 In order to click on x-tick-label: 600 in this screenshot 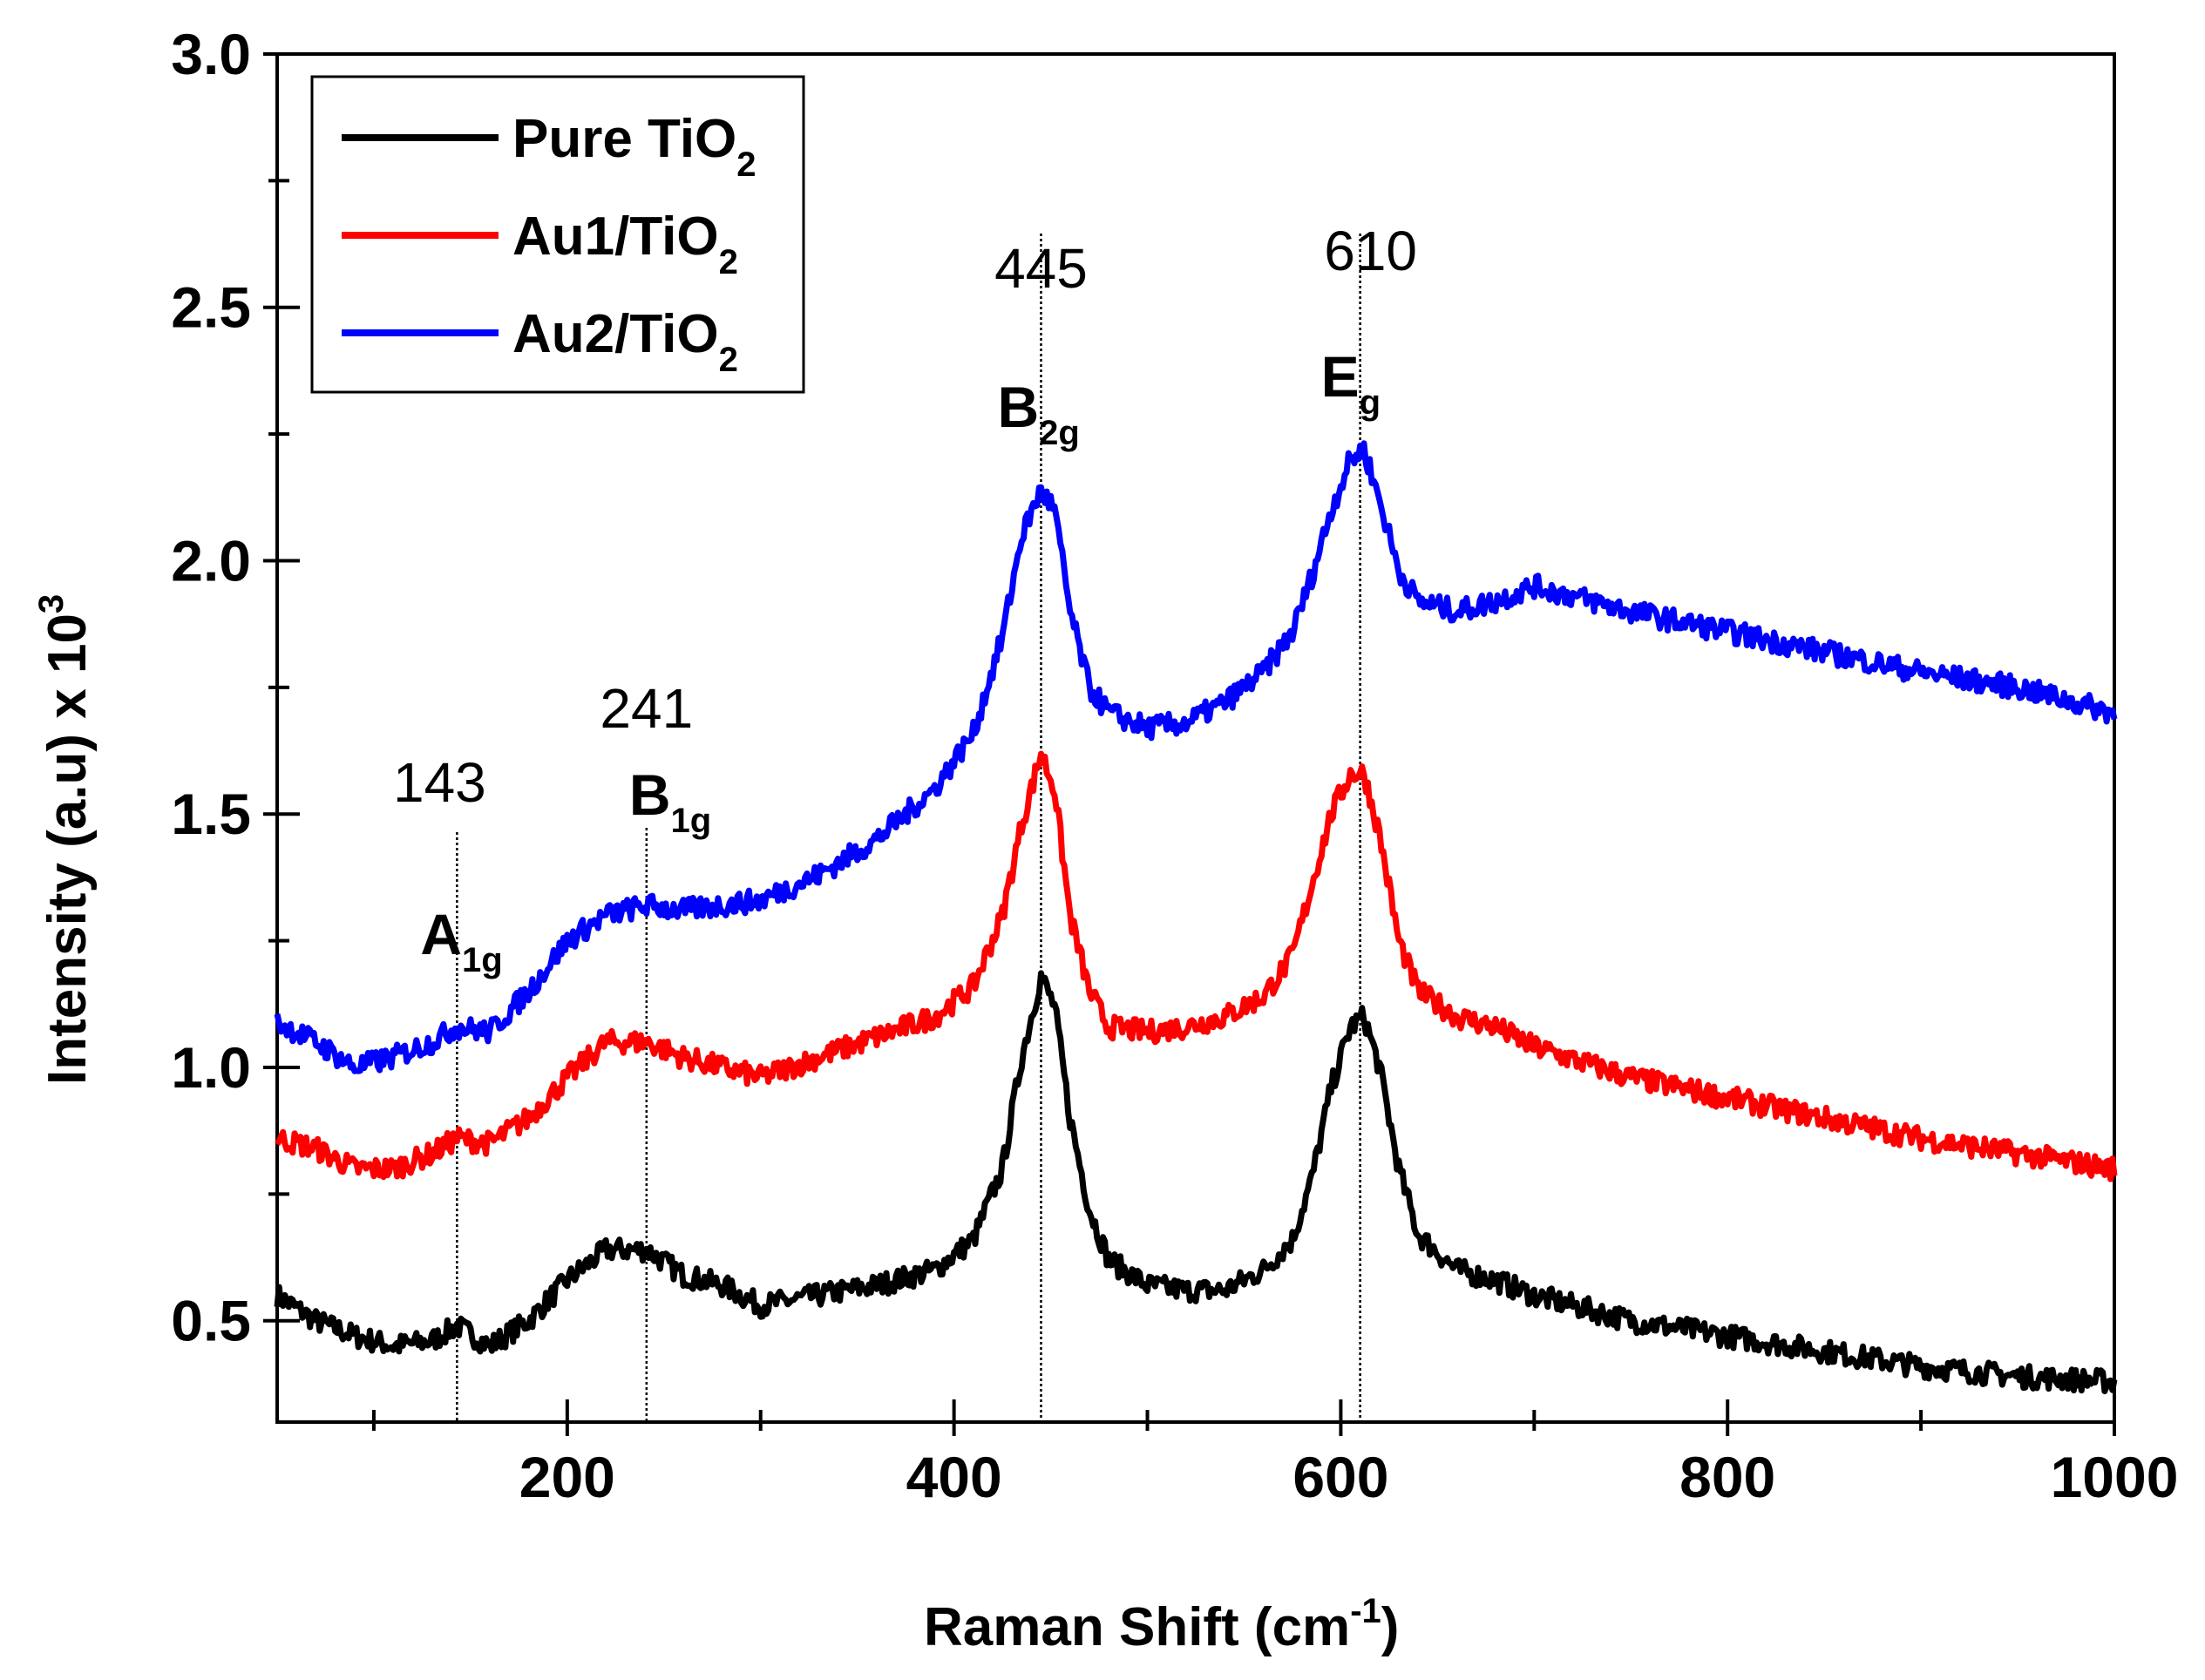, I will do `click(1340, 1477)`.